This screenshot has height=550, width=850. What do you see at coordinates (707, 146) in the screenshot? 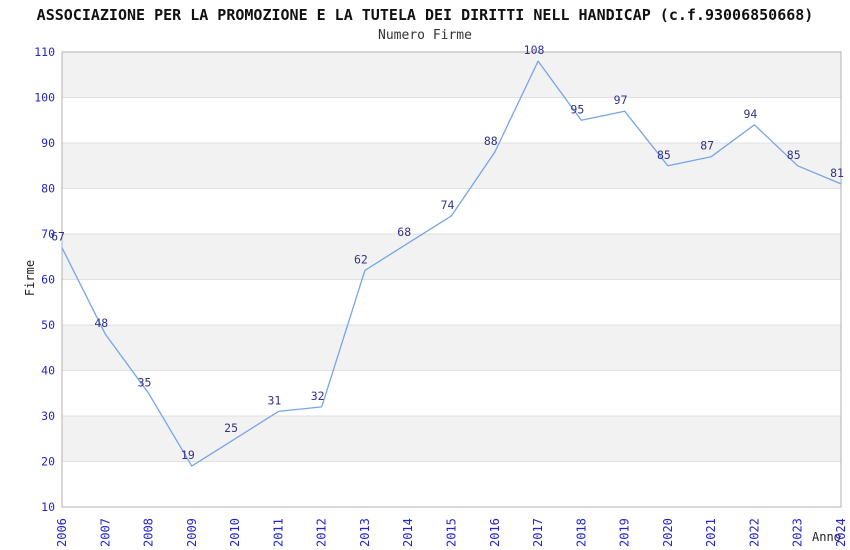
I see `point-value-label: 87` at bounding box center [707, 146].